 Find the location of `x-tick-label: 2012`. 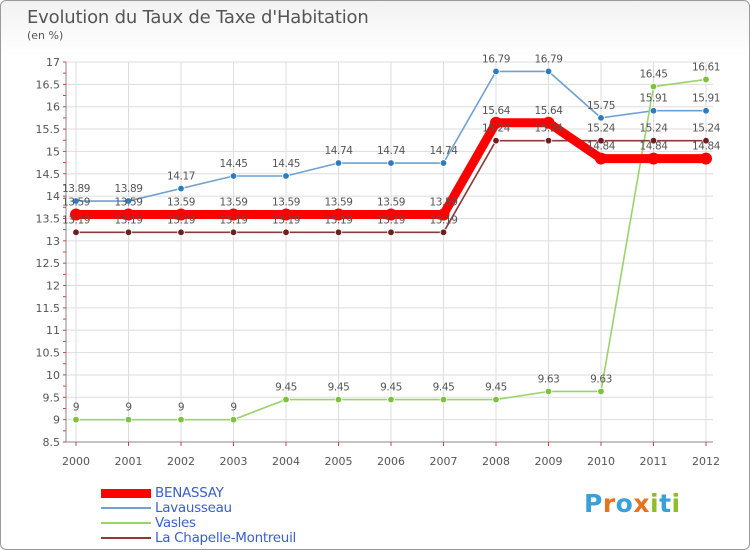

x-tick-label: 2012 is located at coordinates (706, 461).